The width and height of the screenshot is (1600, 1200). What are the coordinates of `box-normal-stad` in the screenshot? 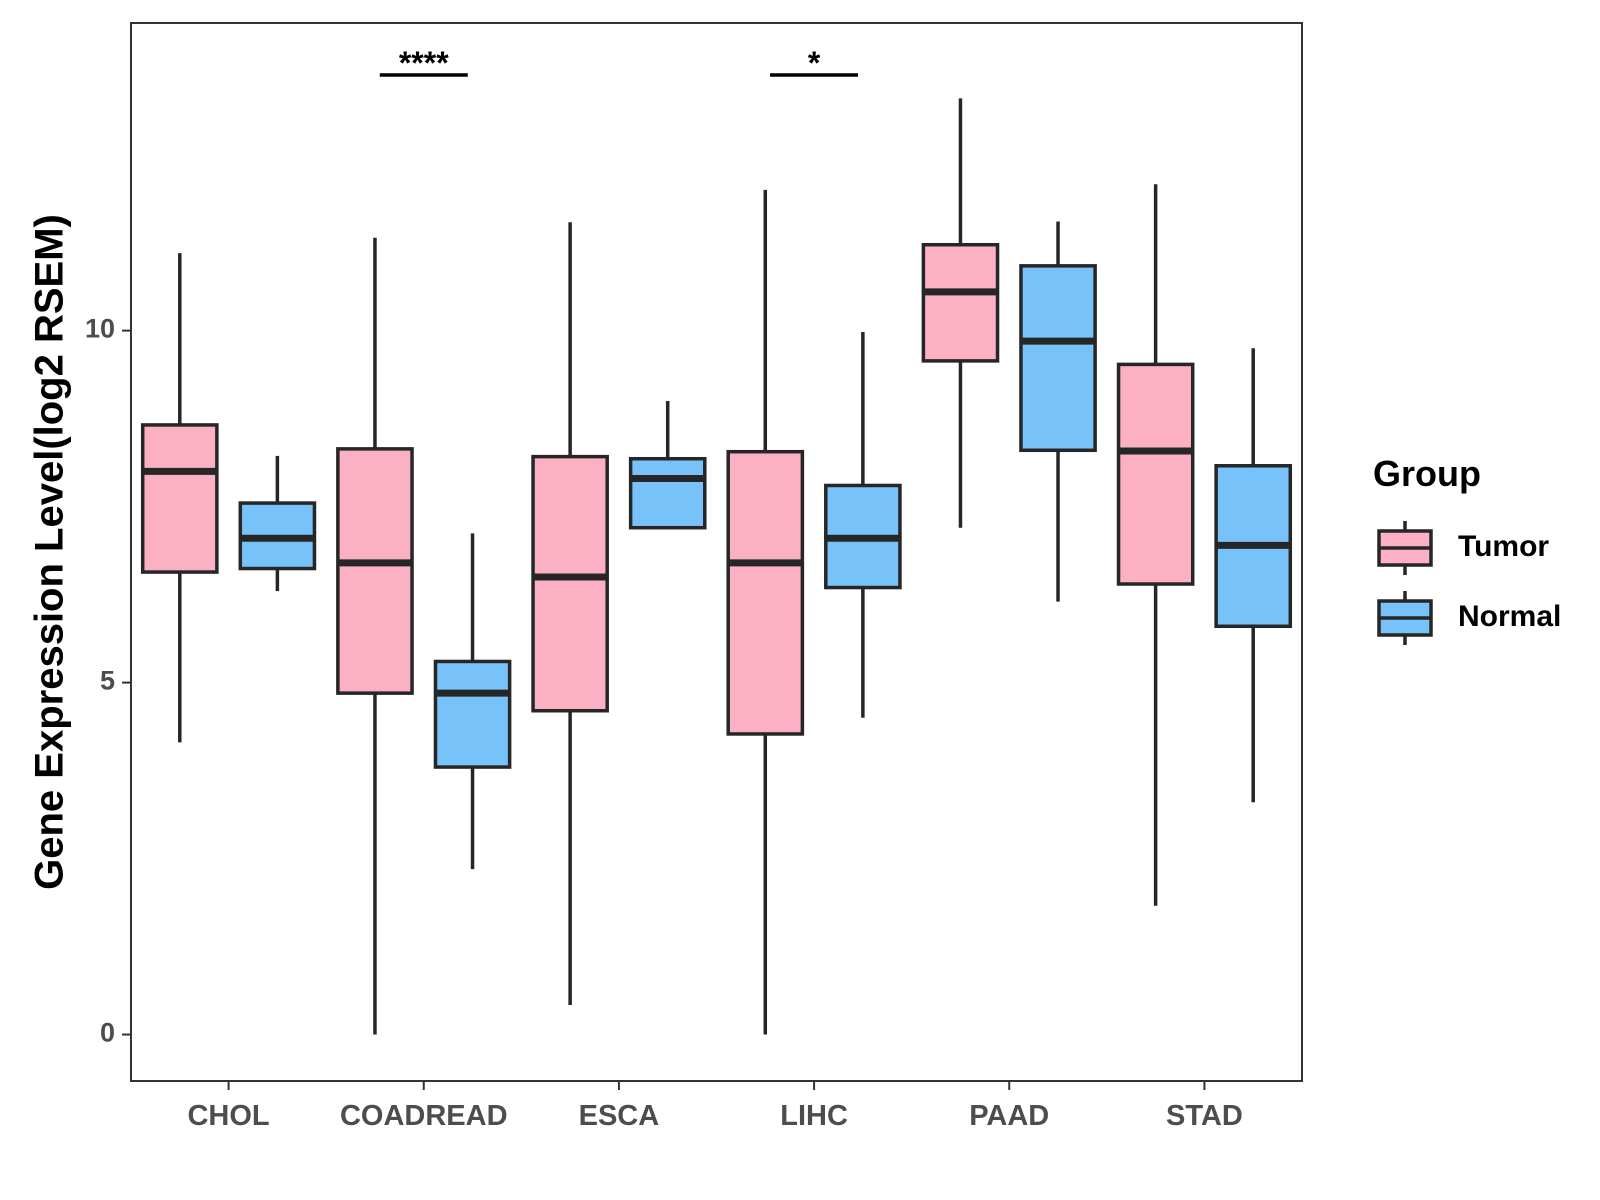 It's located at (1253, 575).